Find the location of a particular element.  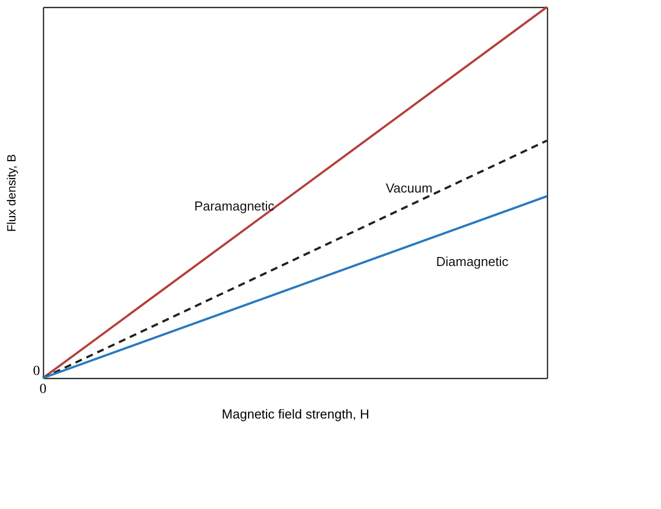

text: 0 is located at coordinates (43, 389).